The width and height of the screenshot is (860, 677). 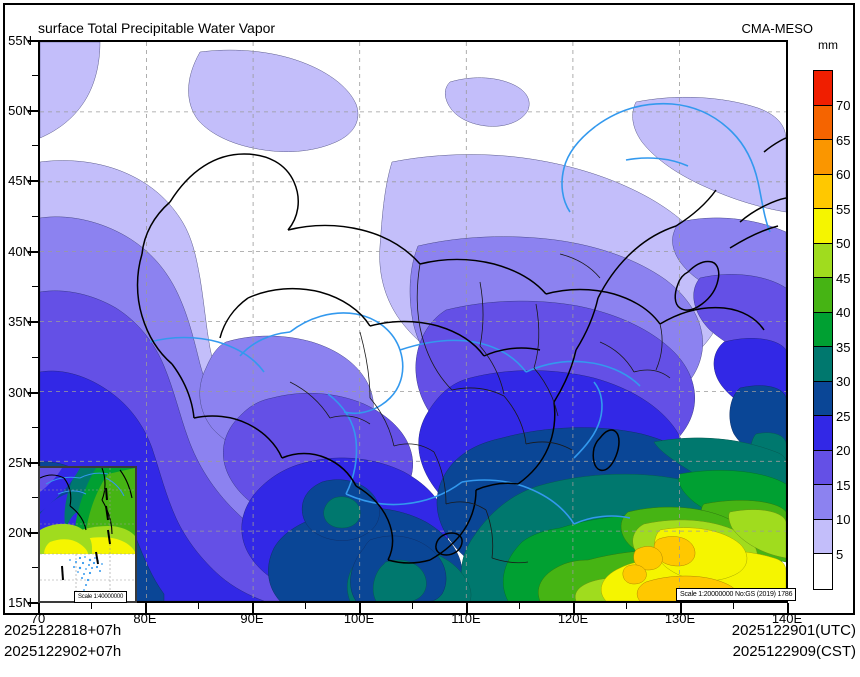 What do you see at coordinates (466, 618) in the screenshot?
I see `x-axis-label-110e: 110E` at bounding box center [466, 618].